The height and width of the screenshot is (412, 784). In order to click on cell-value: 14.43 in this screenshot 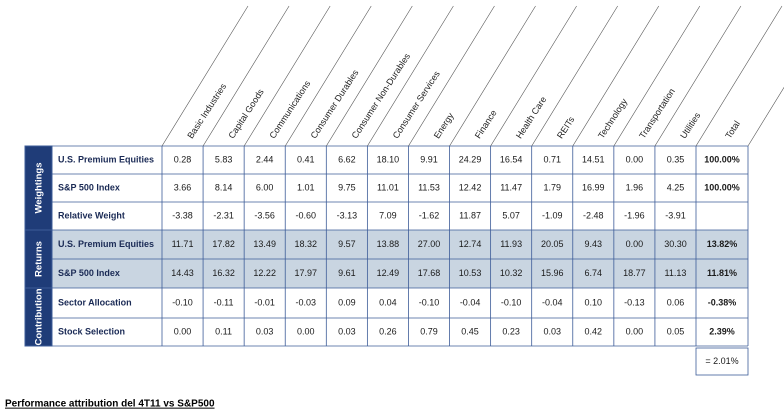, I will do `click(182, 273)`.